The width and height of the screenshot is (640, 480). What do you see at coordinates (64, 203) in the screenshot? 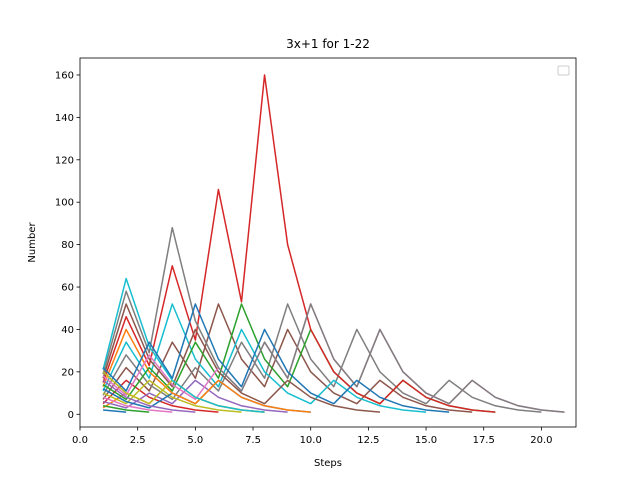
I see `y-tick-label: 100` at bounding box center [64, 203].